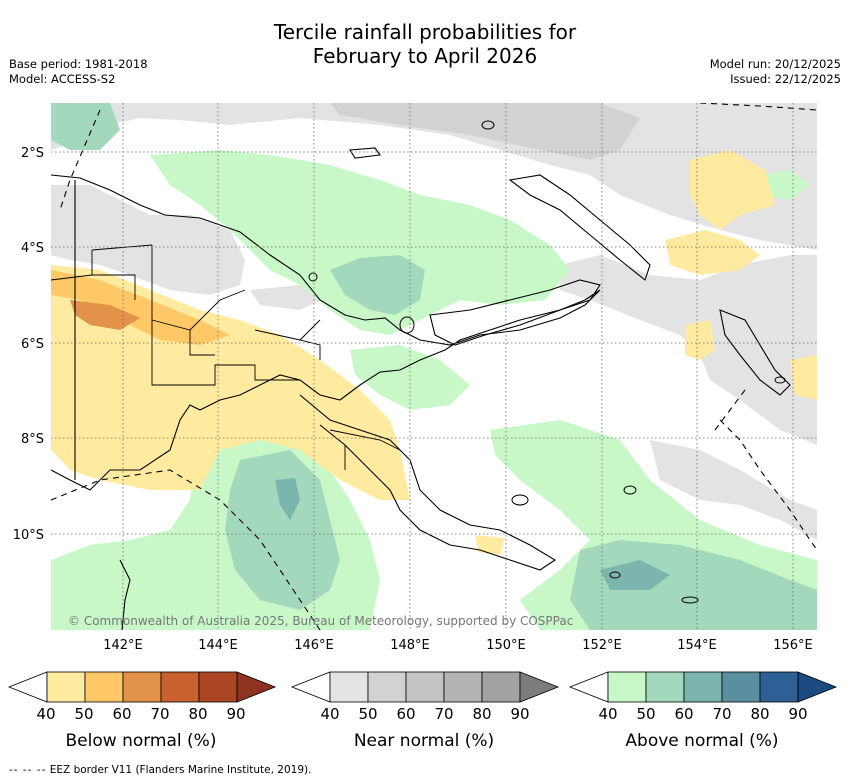  Describe the element at coordinates (105, 315) in the screenshot. I see `below-normal-deep-west` at that location.